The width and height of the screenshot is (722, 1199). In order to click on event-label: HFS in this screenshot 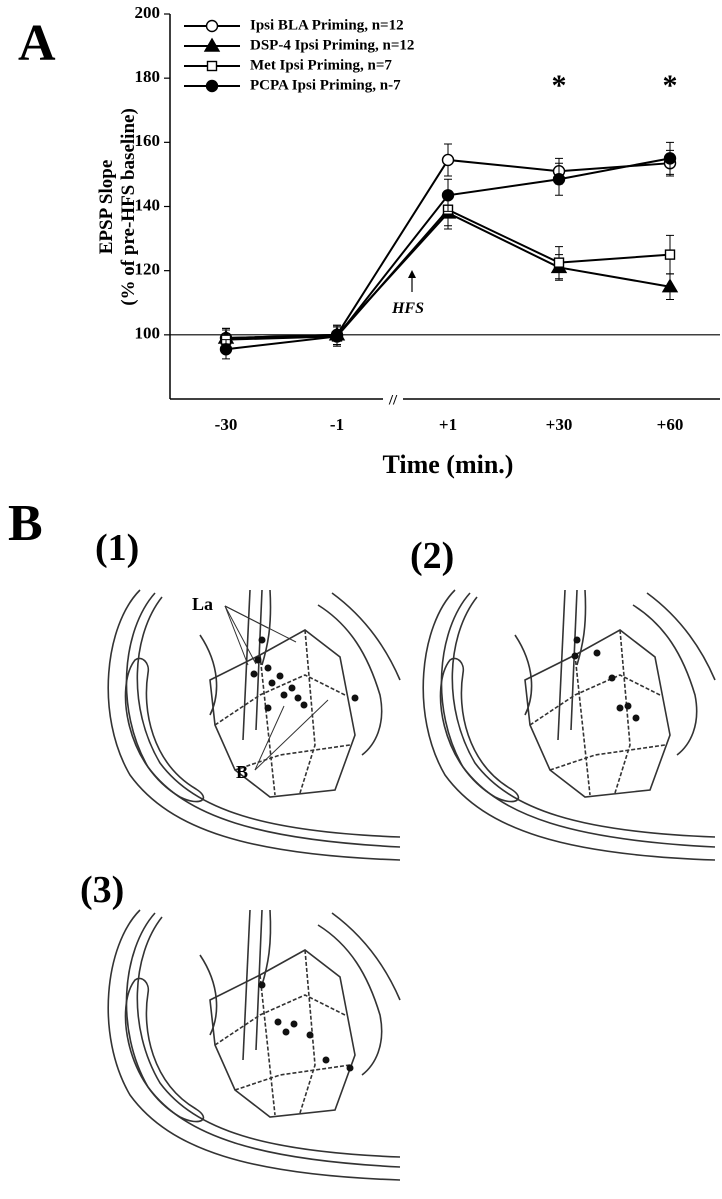, I will do `click(407, 308)`.